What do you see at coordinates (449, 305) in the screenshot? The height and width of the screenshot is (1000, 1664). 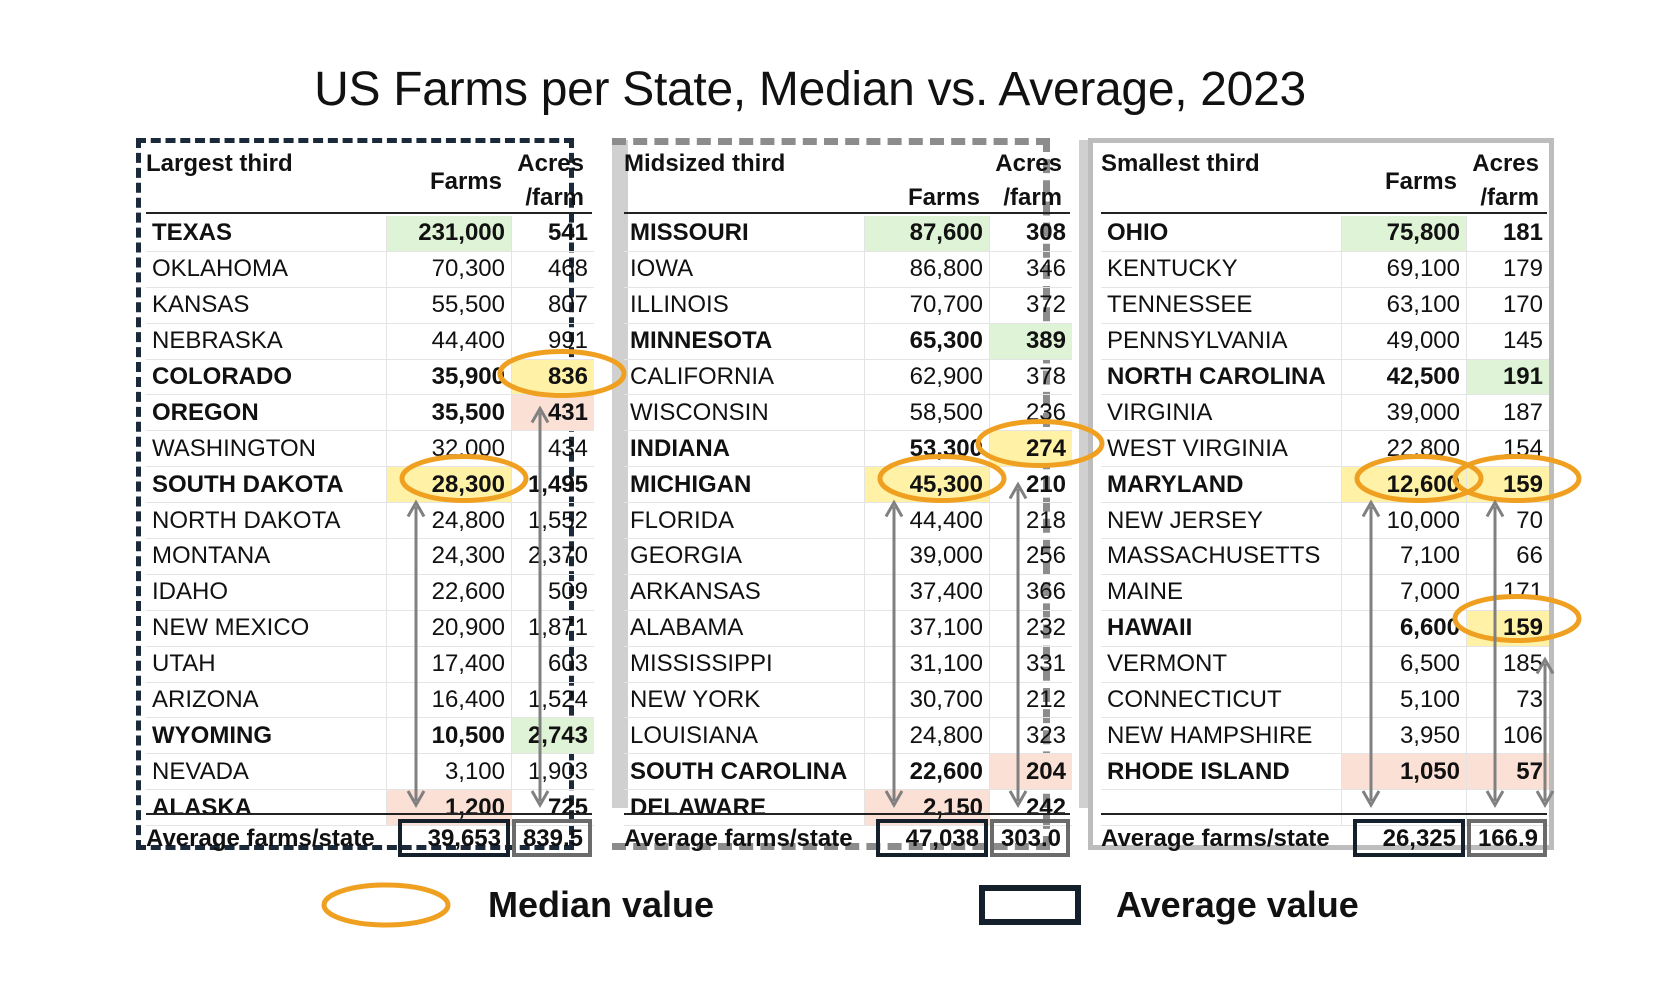 I see `farms-value: 55,500` at bounding box center [449, 305].